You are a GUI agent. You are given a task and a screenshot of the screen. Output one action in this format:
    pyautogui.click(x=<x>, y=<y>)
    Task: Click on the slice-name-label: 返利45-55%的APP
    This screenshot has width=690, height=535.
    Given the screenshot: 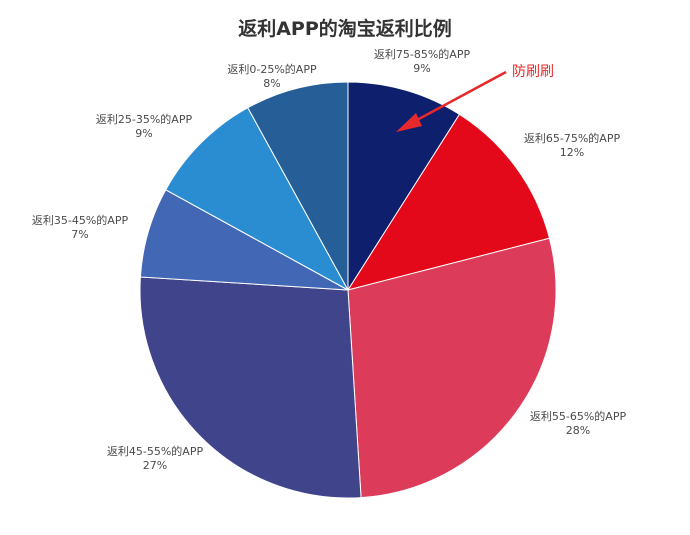 What is the action you would take?
    pyautogui.click(x=155, y=451)
    